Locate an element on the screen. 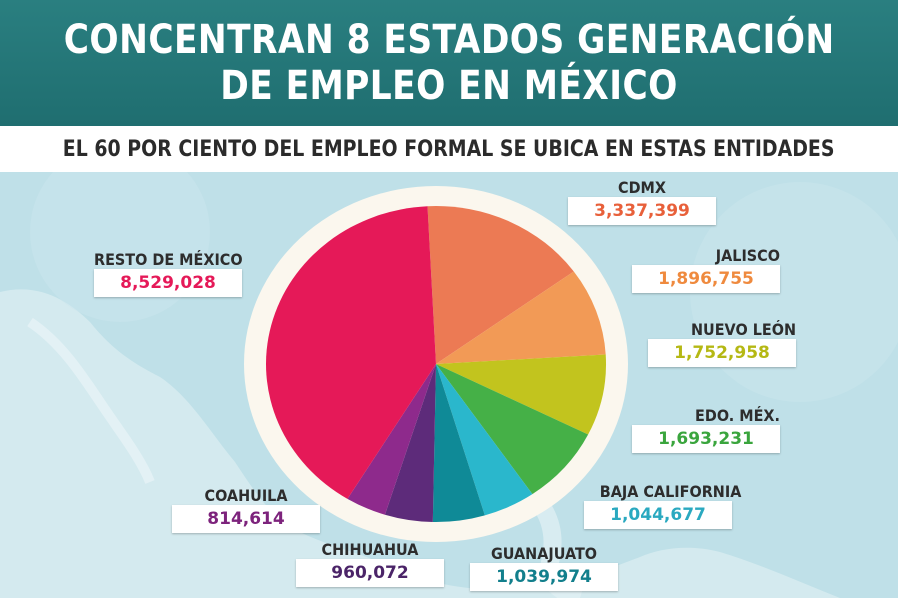 This screenshot has width=898, height=598. callout-jalisco: JALISCO 1,896,755 is located at coordinates (706, 269).